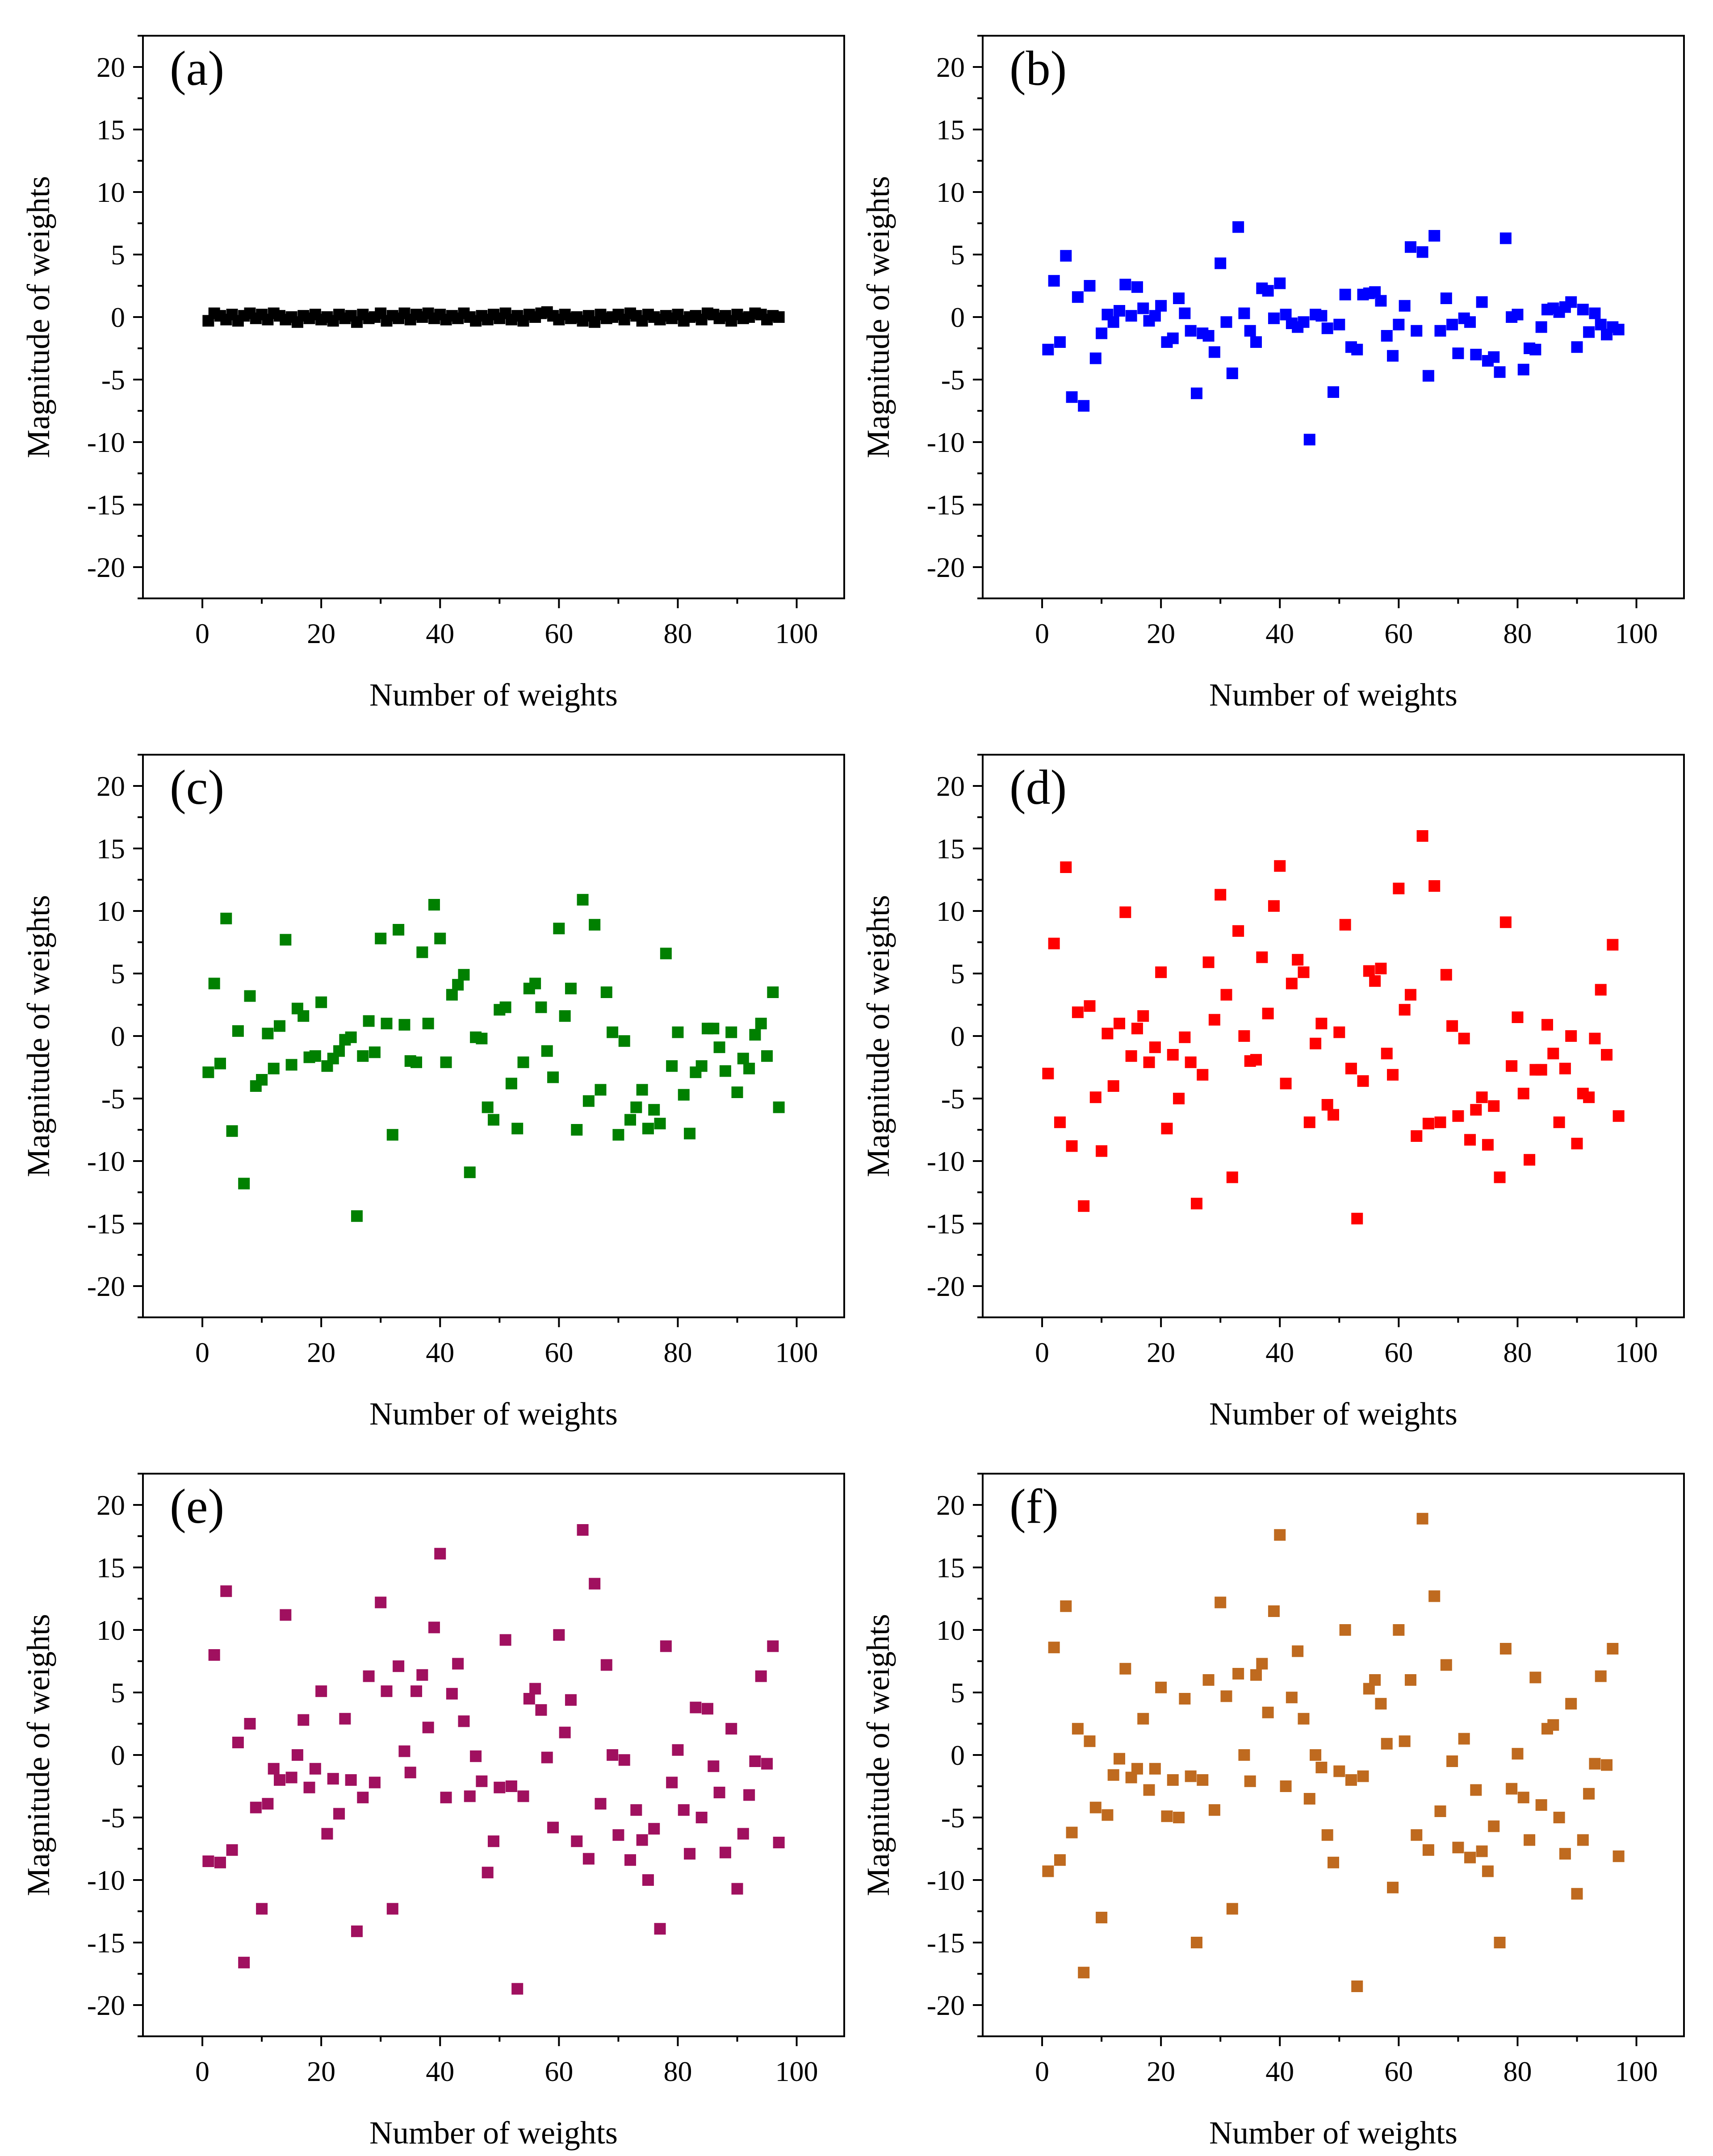  I want to click on x-tick-label-c: 20, so click(321, 1352).